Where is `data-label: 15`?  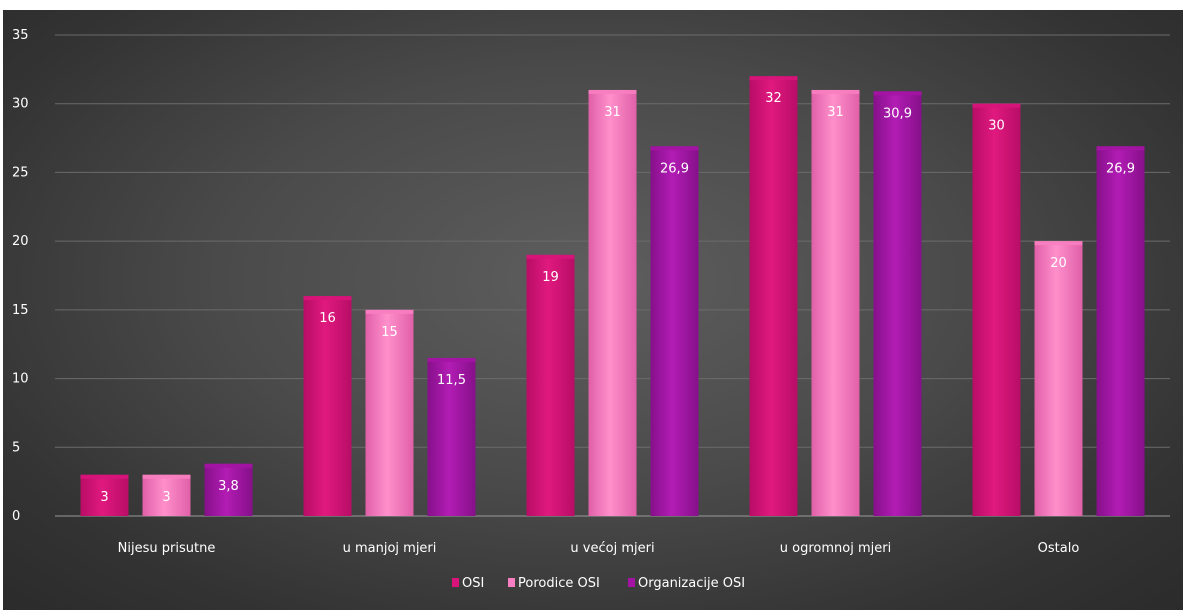
data-label: 15 is located at coordinates (389, 332).